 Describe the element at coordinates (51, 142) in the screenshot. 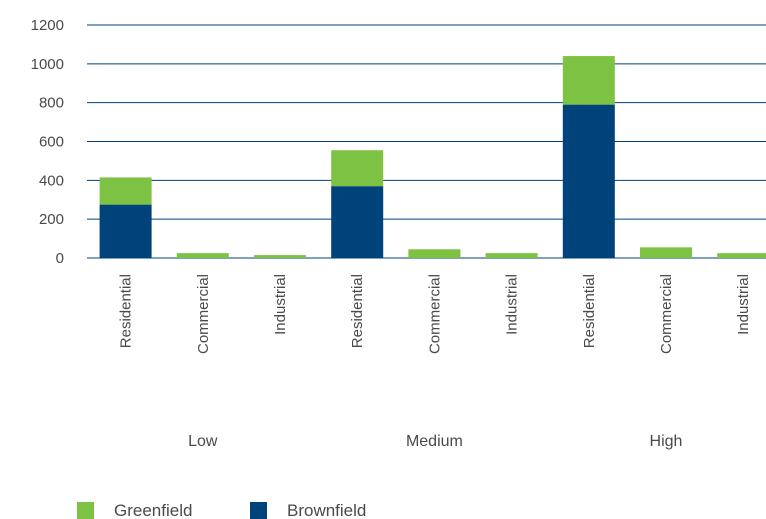

I see `y-tick-label: 600` at that location.